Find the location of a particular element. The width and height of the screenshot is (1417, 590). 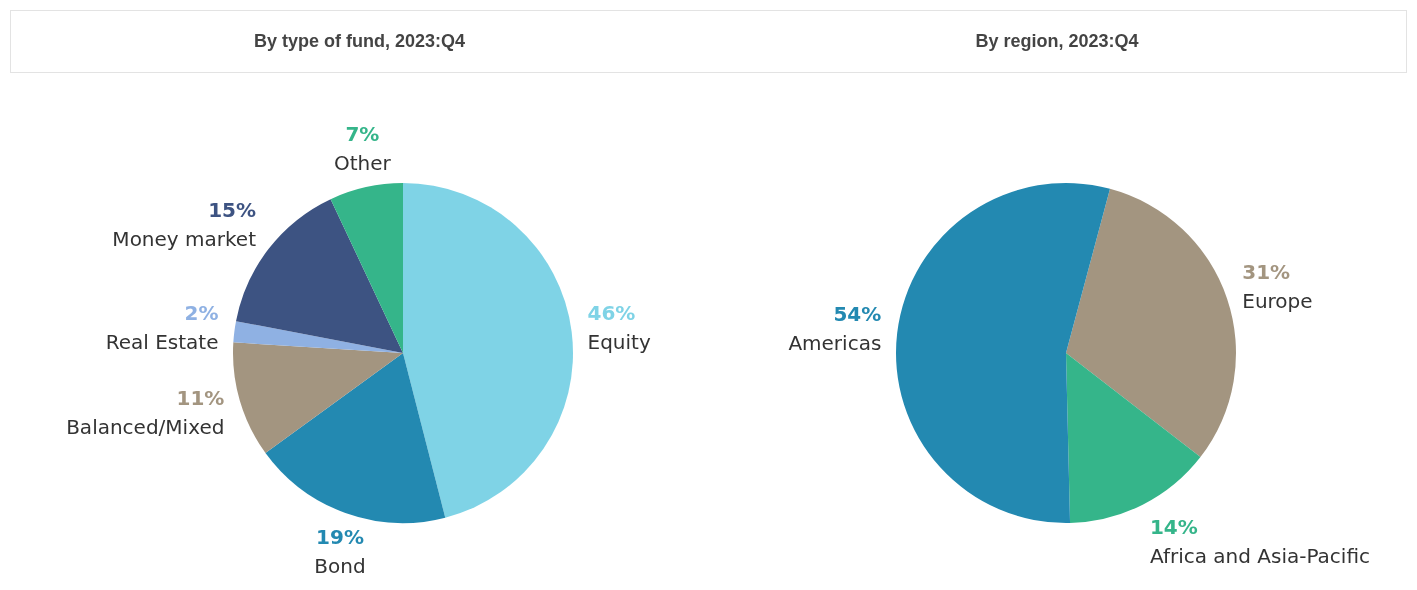

slice-label: Europe is located at coordinates (1277, 301).